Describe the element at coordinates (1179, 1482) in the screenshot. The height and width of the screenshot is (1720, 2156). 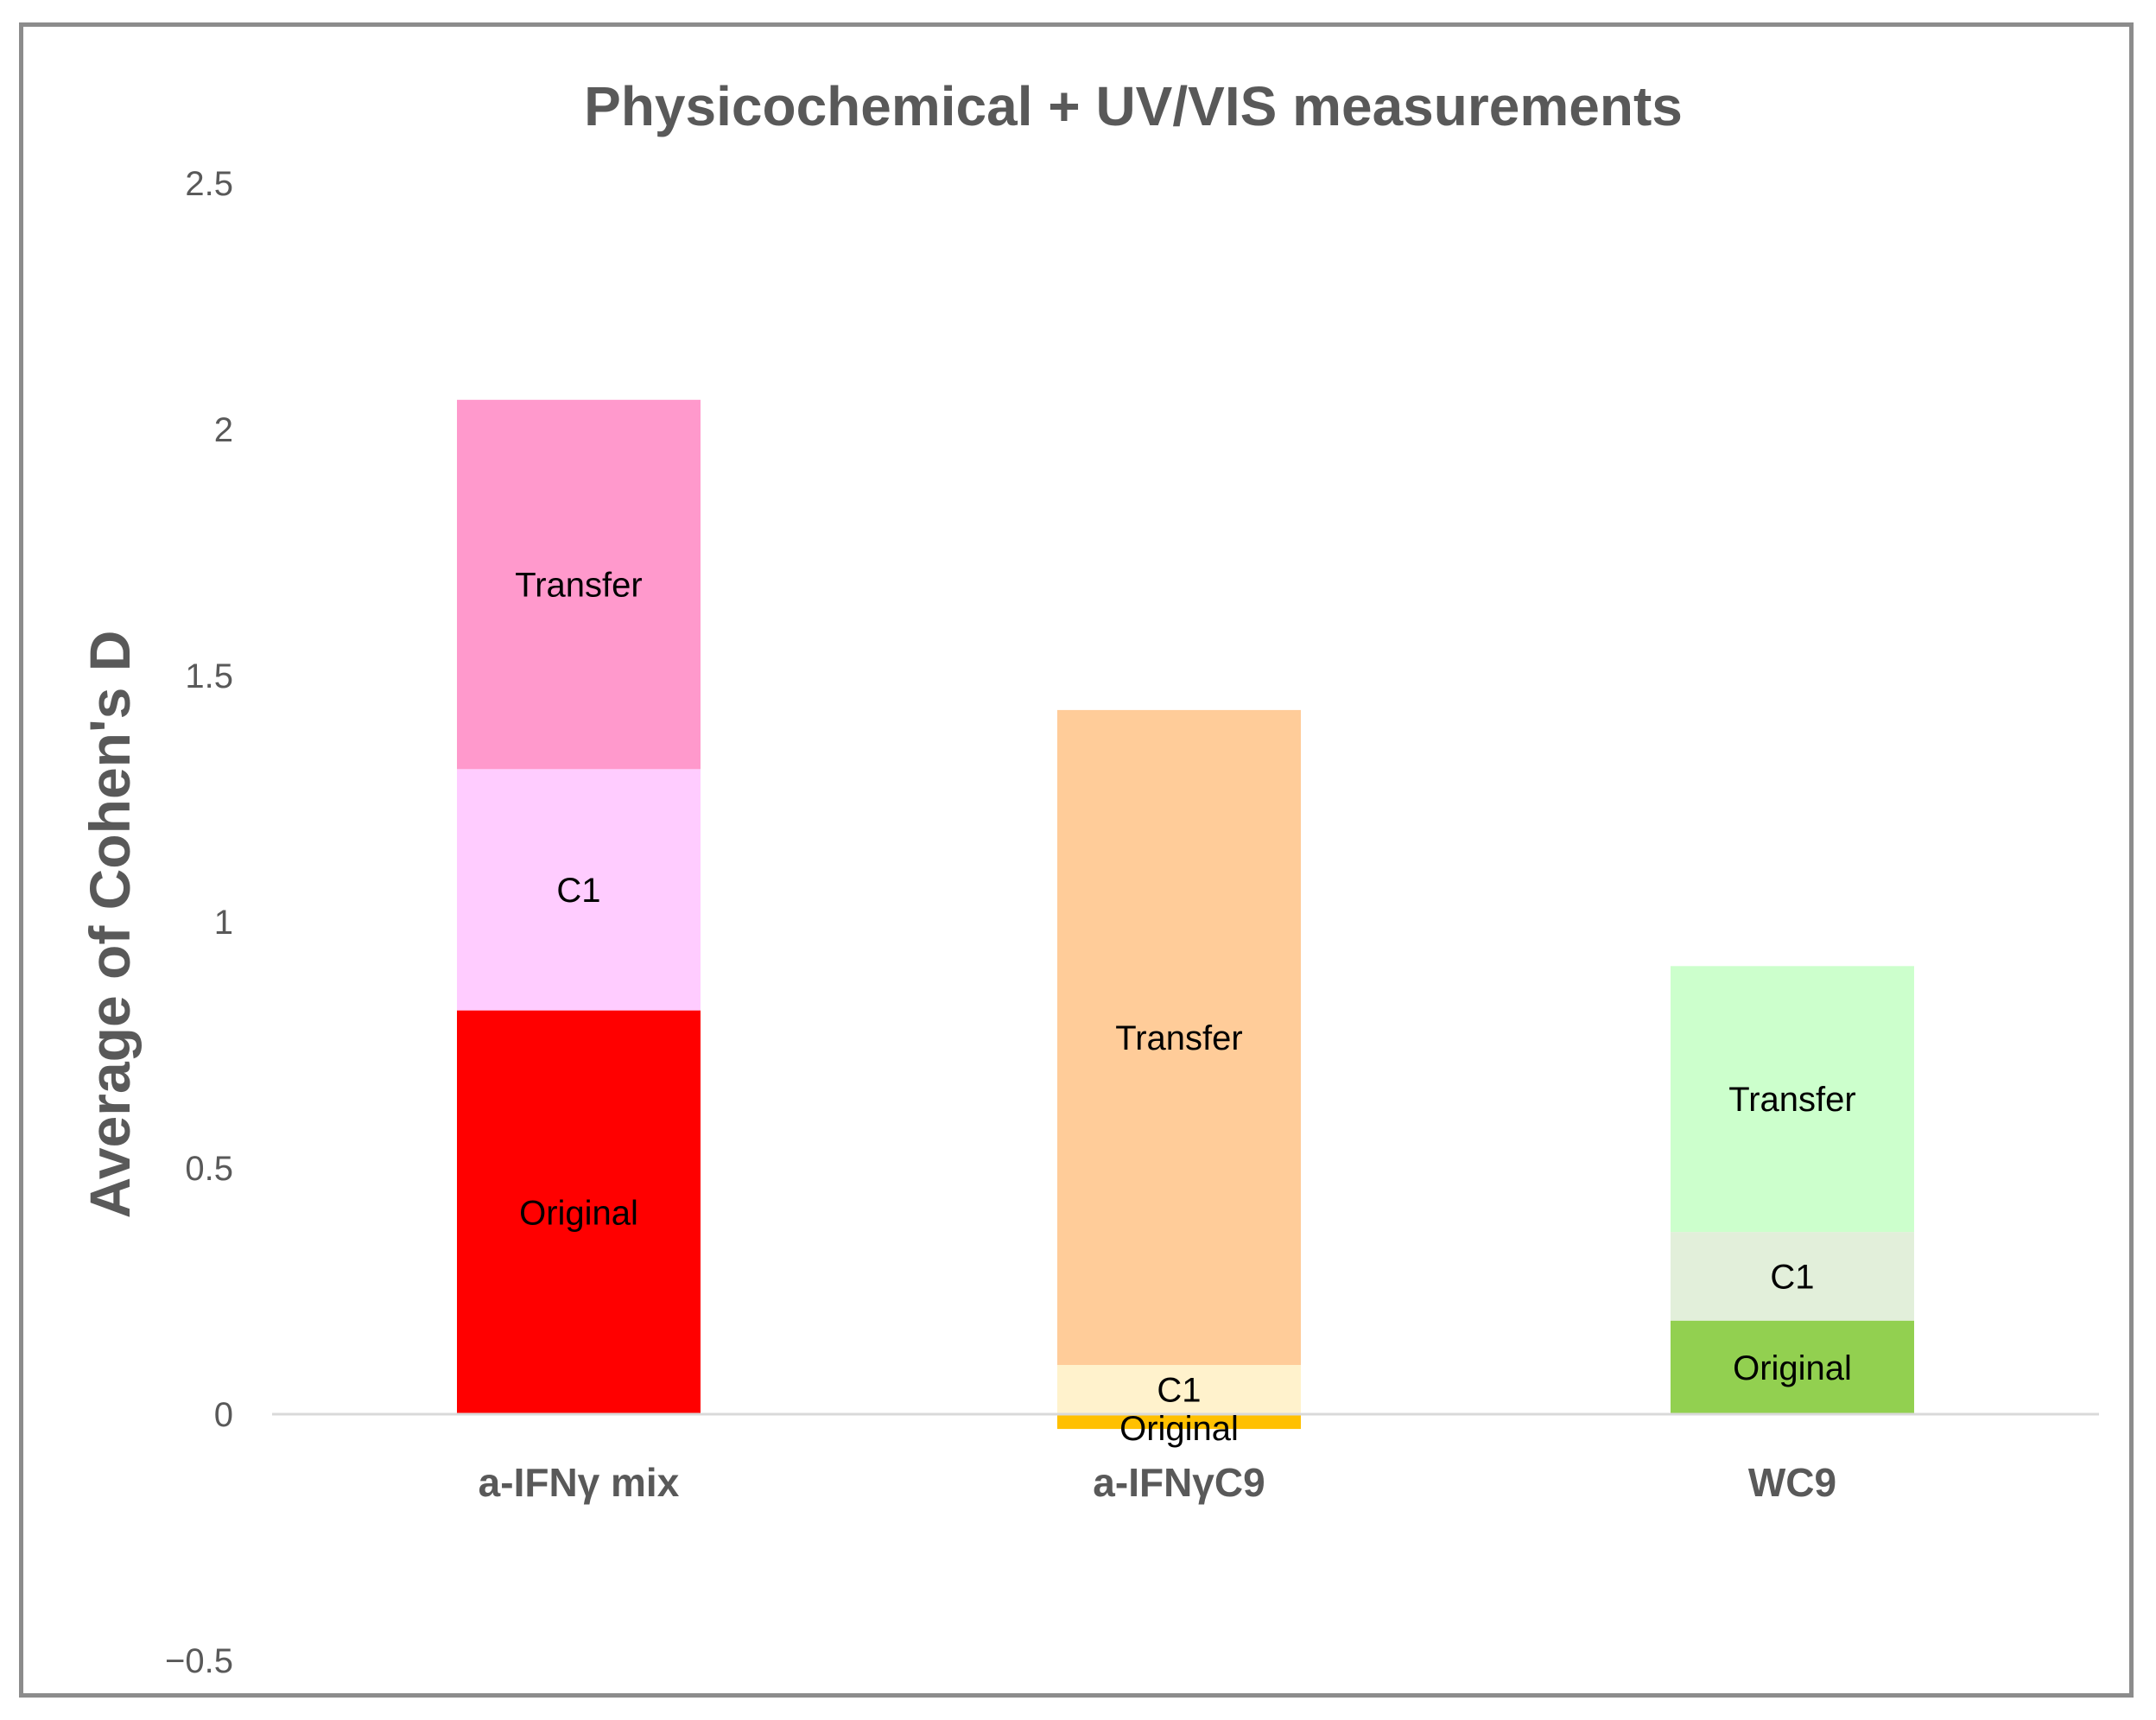
I see `x-category-label: a-IFNγC9` at that location.